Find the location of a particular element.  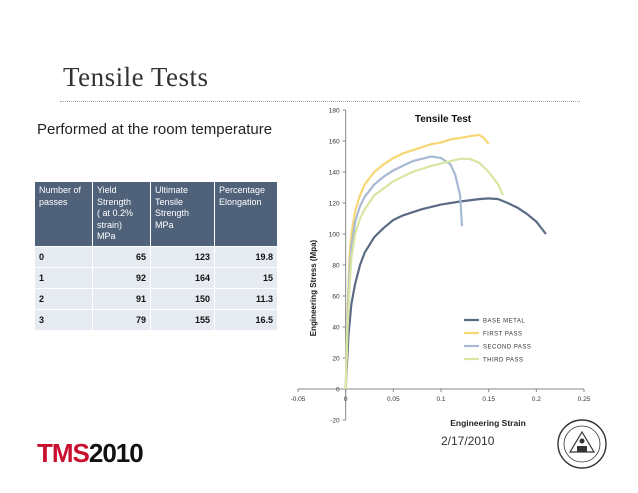

series-line-second-pass is located at coordinates (404, 272).